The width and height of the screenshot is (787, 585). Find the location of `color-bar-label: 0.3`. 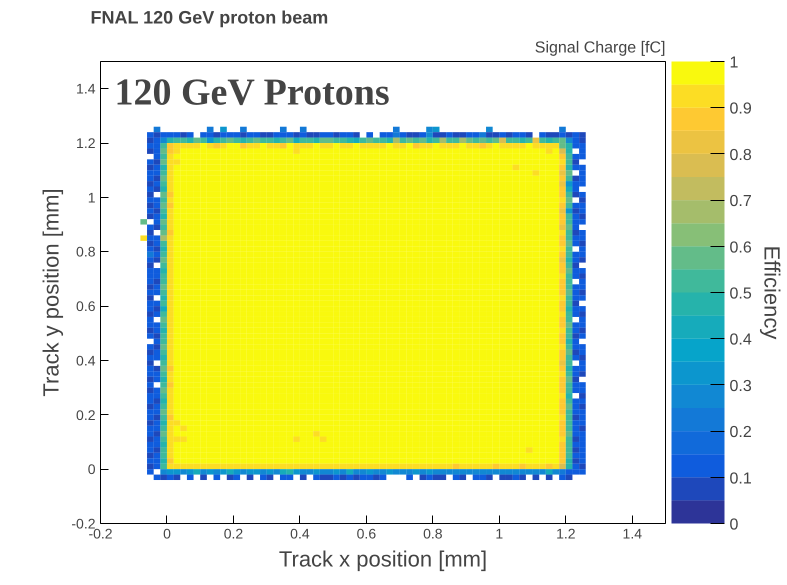

color-bar-label: 0.3 is located at coordinates (741, 386).